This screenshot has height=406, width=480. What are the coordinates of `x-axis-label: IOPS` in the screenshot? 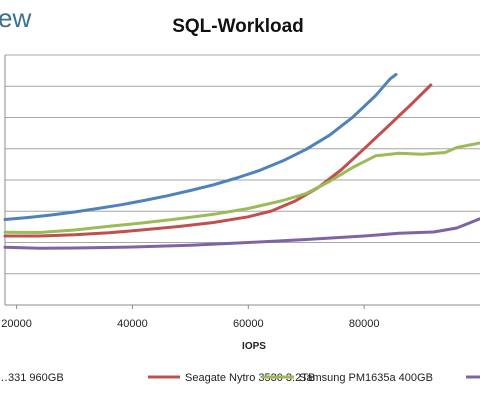 It's located at (254, 346).